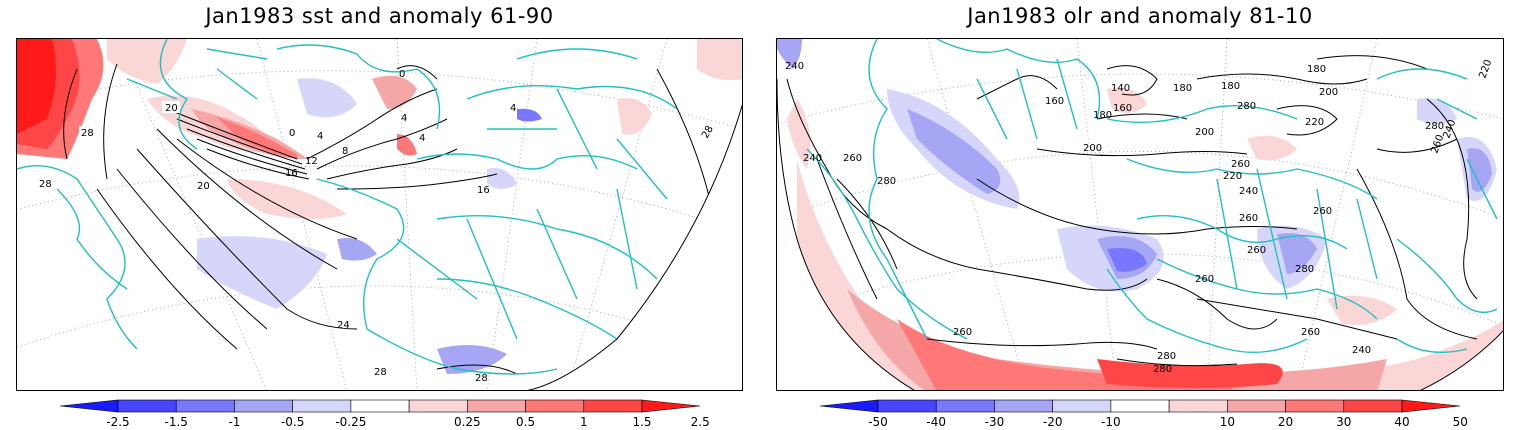  Describe the element at coordinates (379, 16) in the screenshot. I see `left-panel-title: Jan1983 sst and anomaly 61-90` at that location.